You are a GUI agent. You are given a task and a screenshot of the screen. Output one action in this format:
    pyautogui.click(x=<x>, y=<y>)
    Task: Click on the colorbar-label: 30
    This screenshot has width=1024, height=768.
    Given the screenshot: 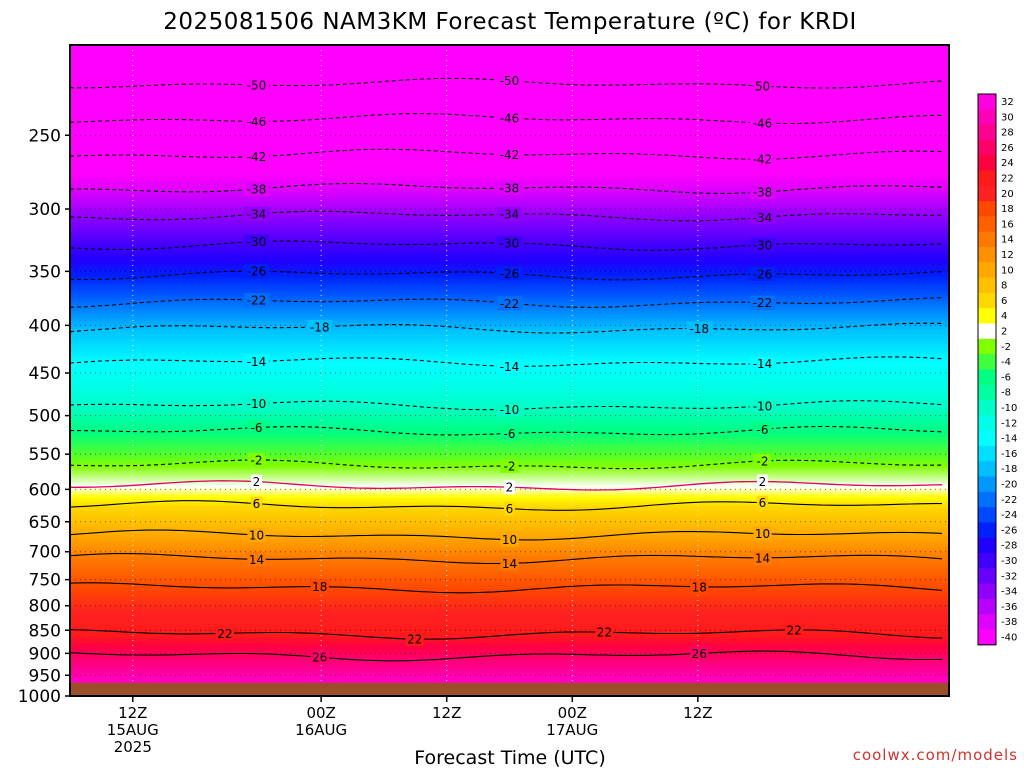 What is the action you would take?
    pyautogui.click(x=1007, y=117)
    